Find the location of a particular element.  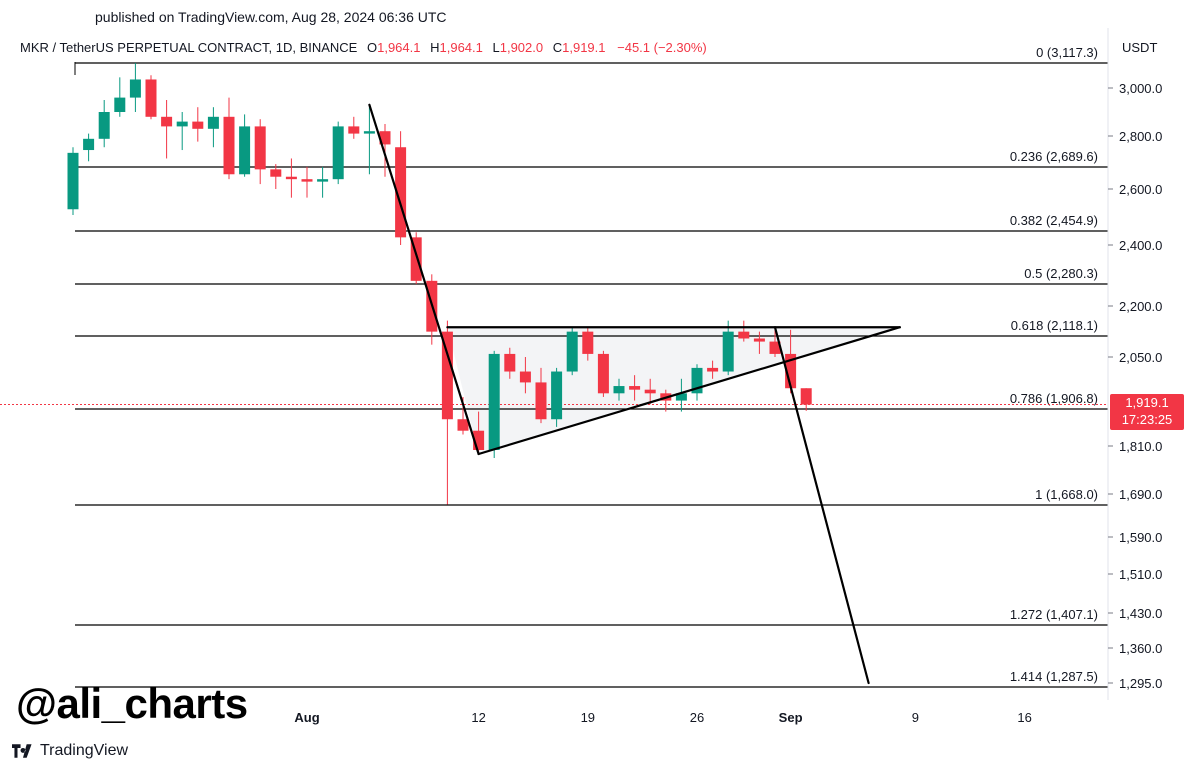

y-tick-label: 1,690.0 is located at coordinates (1140, 494).